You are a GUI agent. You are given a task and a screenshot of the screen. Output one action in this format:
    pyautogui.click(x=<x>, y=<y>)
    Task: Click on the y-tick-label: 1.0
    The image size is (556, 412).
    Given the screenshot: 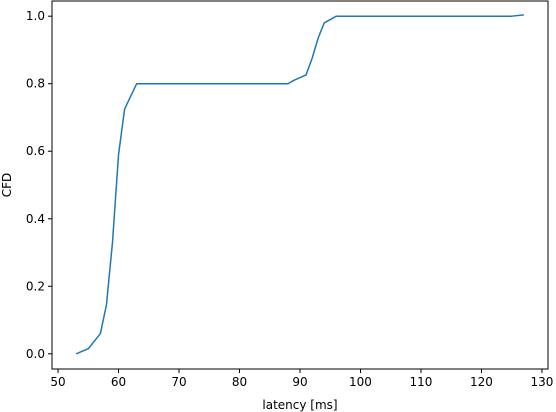 What is the action you would take?
    pyautogui.click(x=35, y=16)
    